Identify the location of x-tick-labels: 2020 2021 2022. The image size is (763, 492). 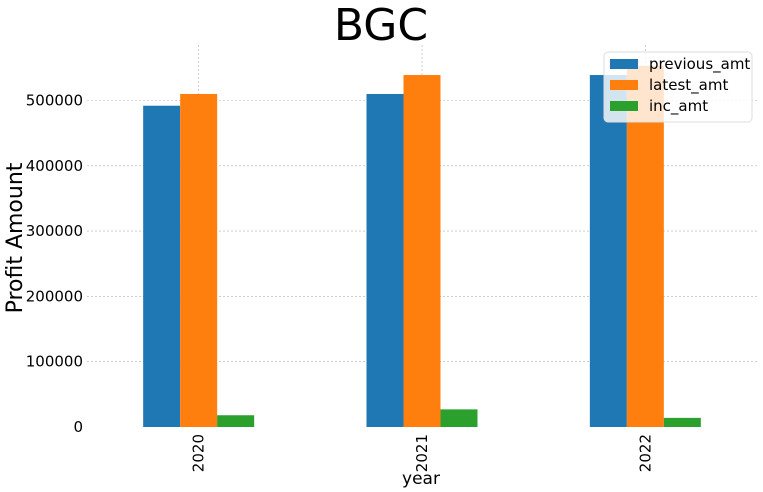
(422, 453).